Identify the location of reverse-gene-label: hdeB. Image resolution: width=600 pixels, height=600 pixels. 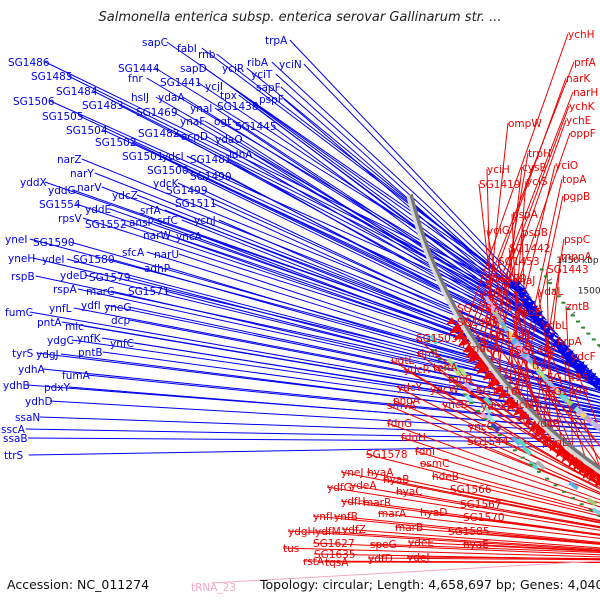
(445, 477).